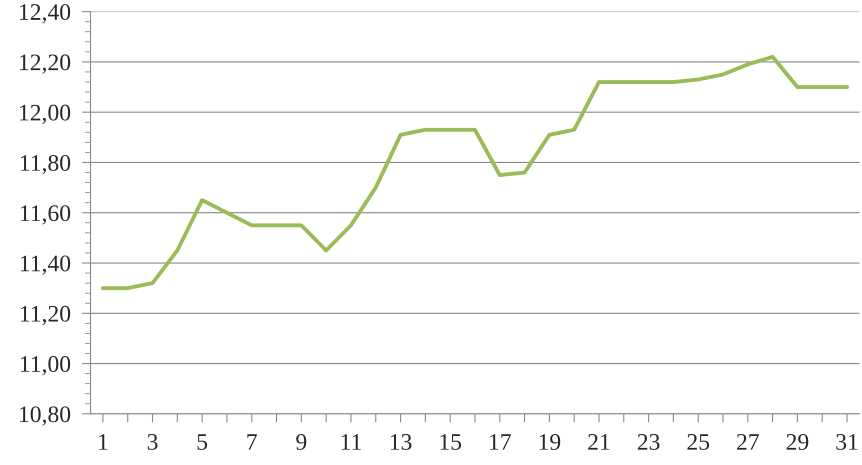 The width and height of the screenshot is (862, 465). Describe the element at coordinates (301, 442) in the screenshot. I see `x-tick-label: 9` at that location.